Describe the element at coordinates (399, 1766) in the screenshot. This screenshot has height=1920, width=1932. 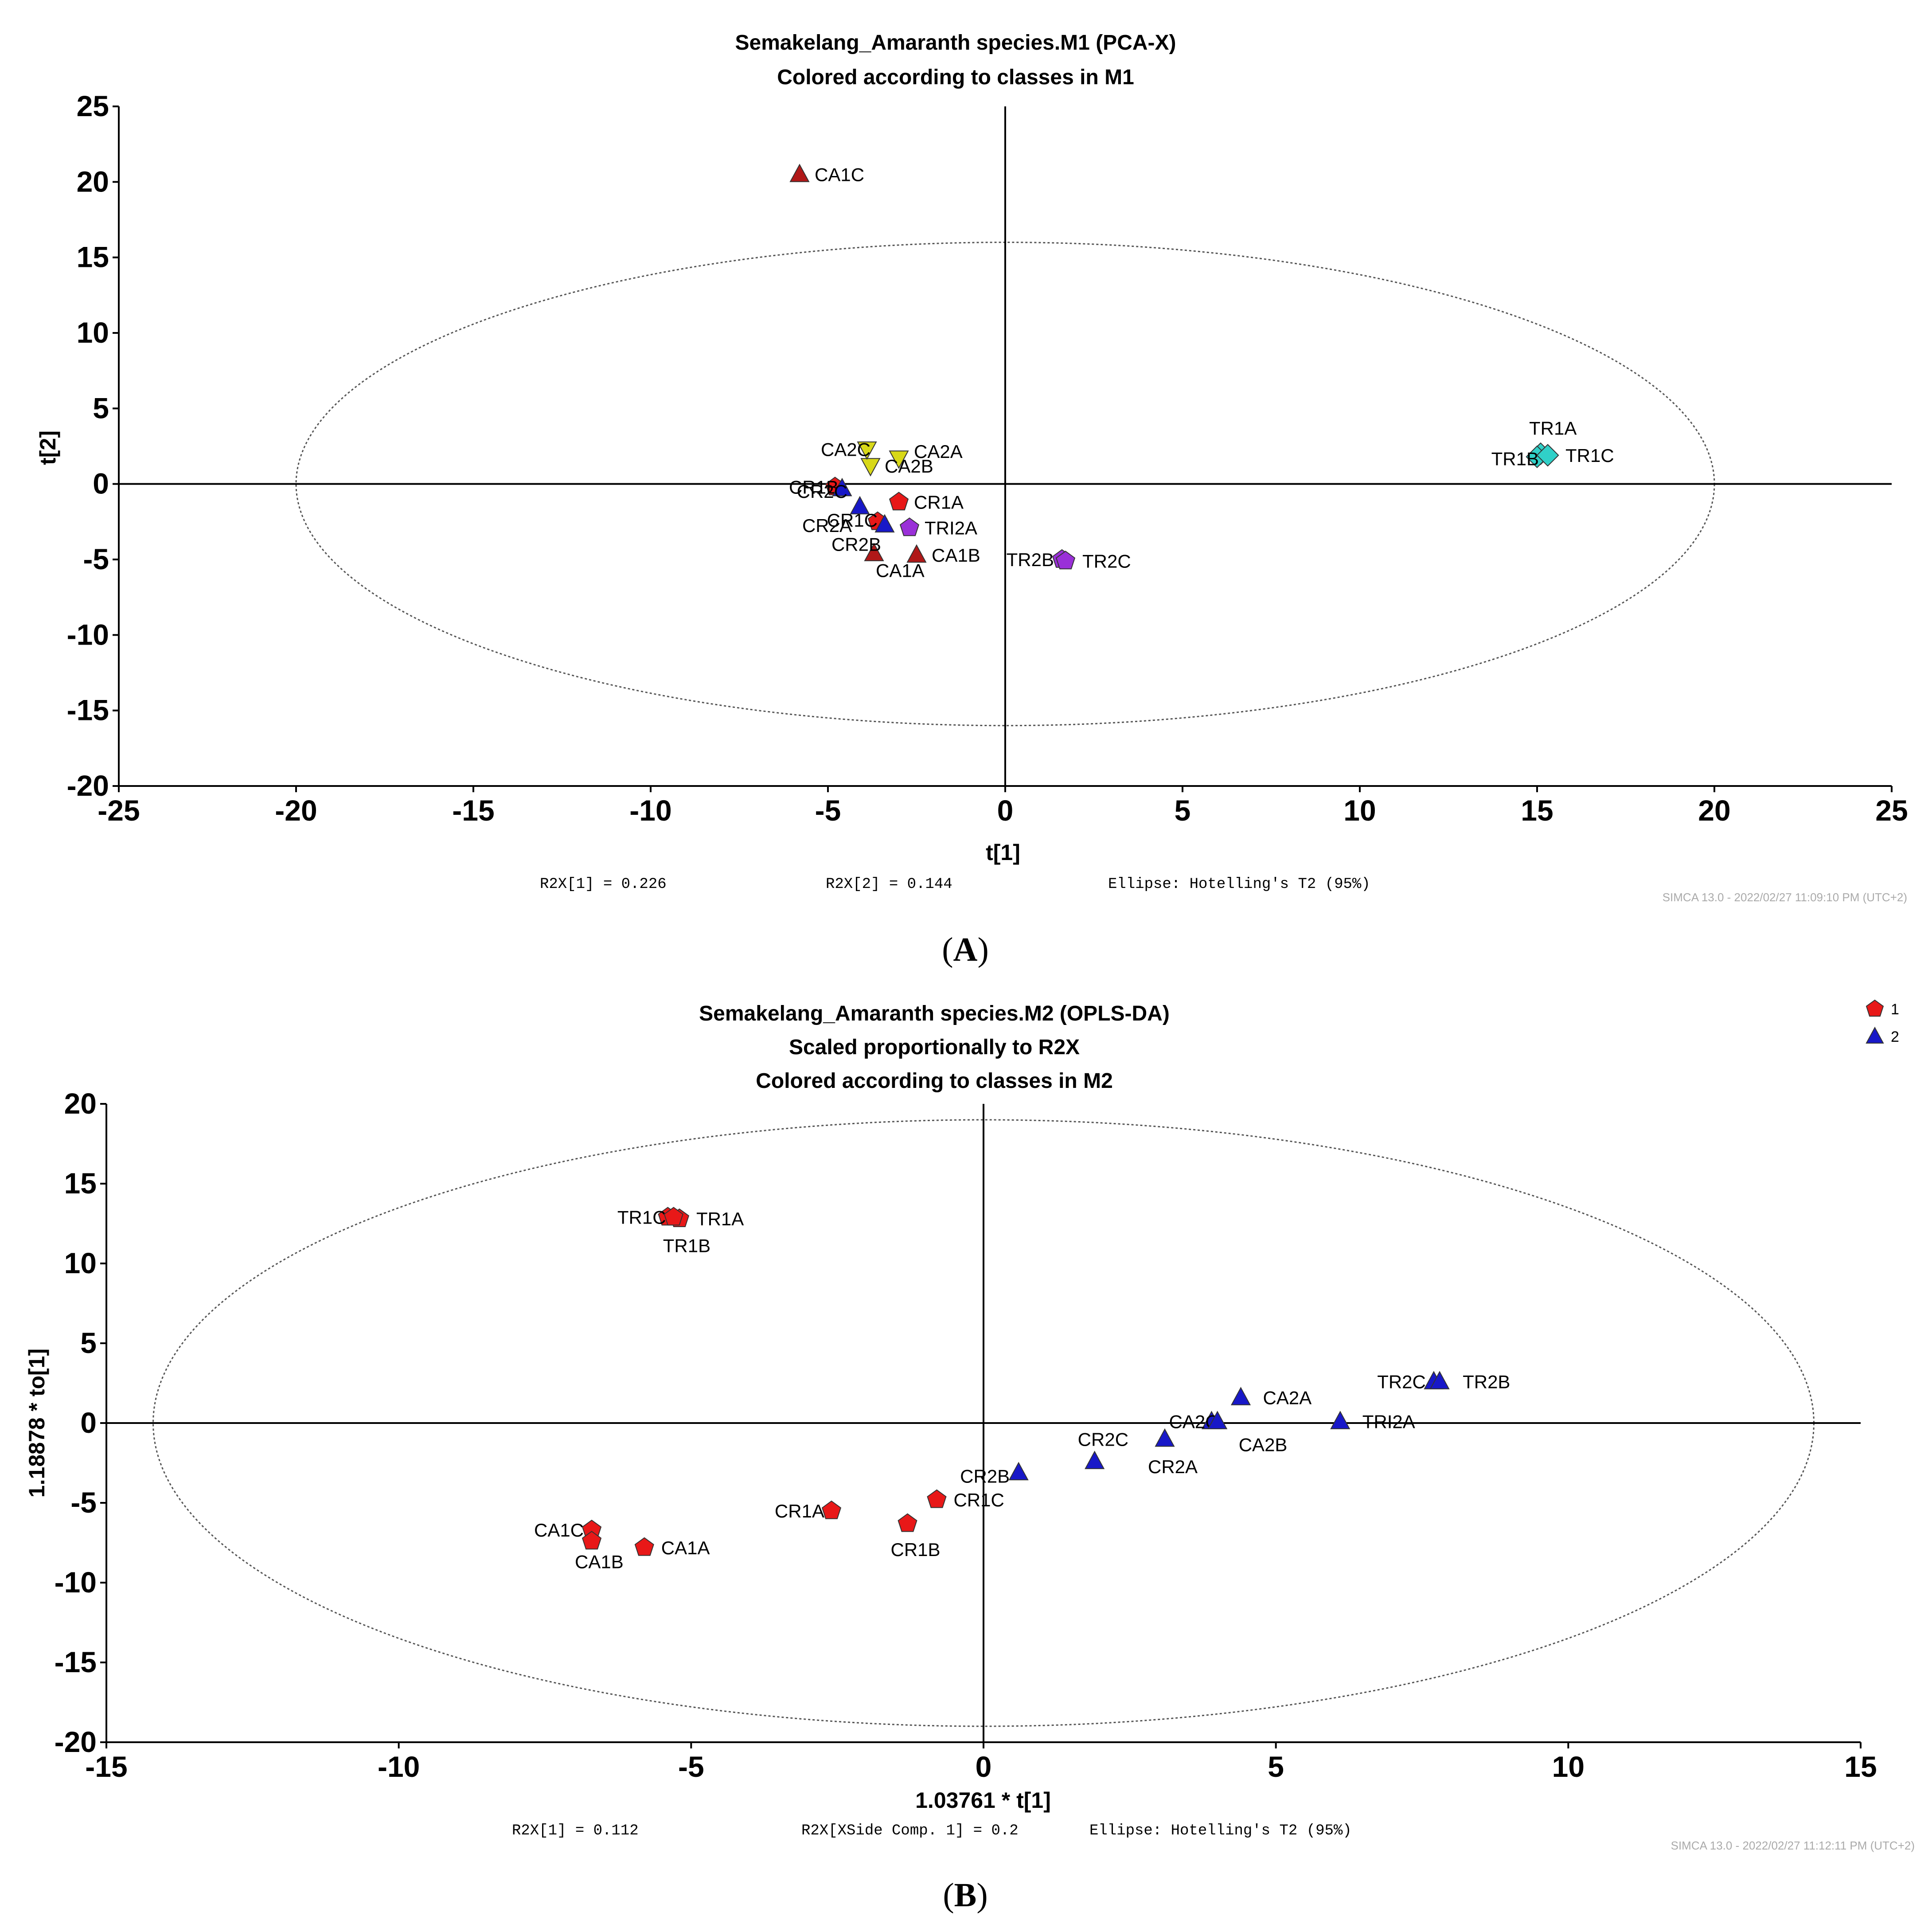
I see `chart-b-x-tick-label: -10` at that location.